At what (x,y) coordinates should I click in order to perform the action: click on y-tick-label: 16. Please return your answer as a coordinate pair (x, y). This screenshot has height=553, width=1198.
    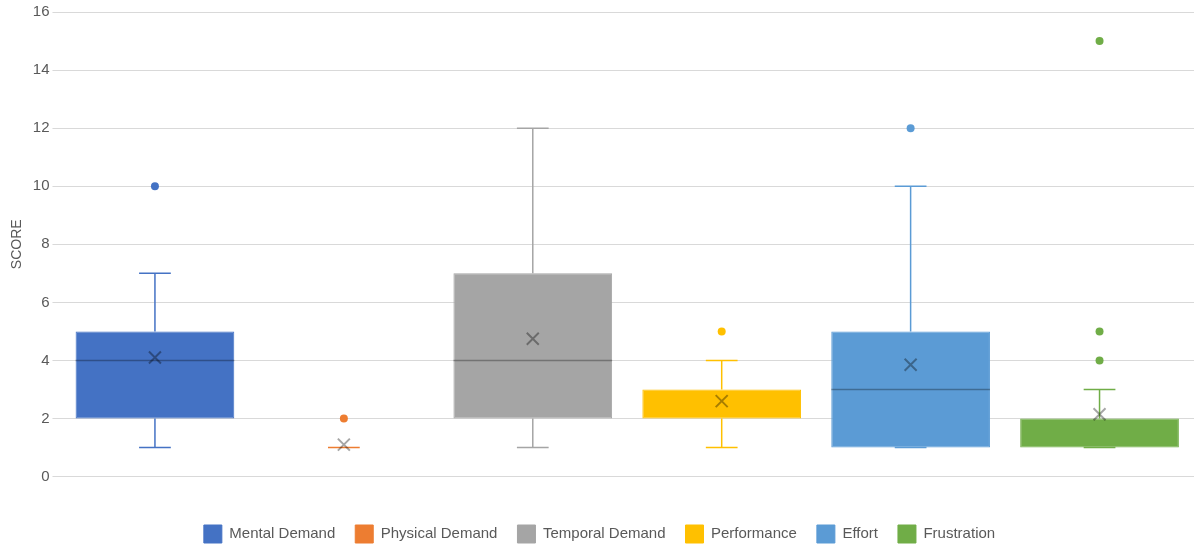
    Looking at the image, I should click on (41, 11).